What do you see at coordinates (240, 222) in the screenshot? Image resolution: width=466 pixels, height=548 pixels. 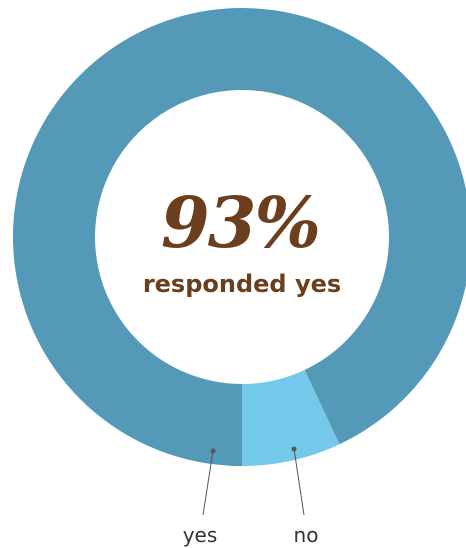 I see `center-value: 93%` at bounding box center [240, 222].